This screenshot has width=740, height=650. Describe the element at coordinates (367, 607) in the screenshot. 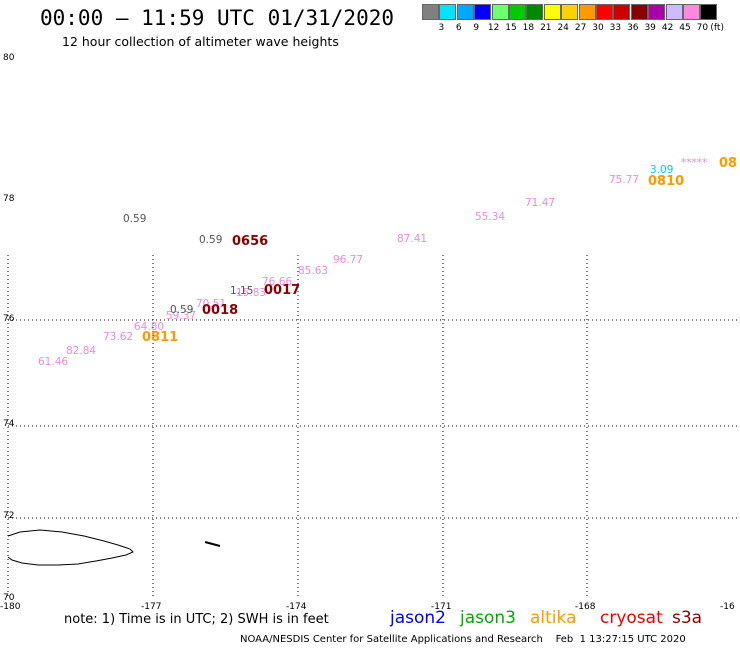

I see `longitude-labels: -180 -177 -174 -171 -168 -16` at that location.